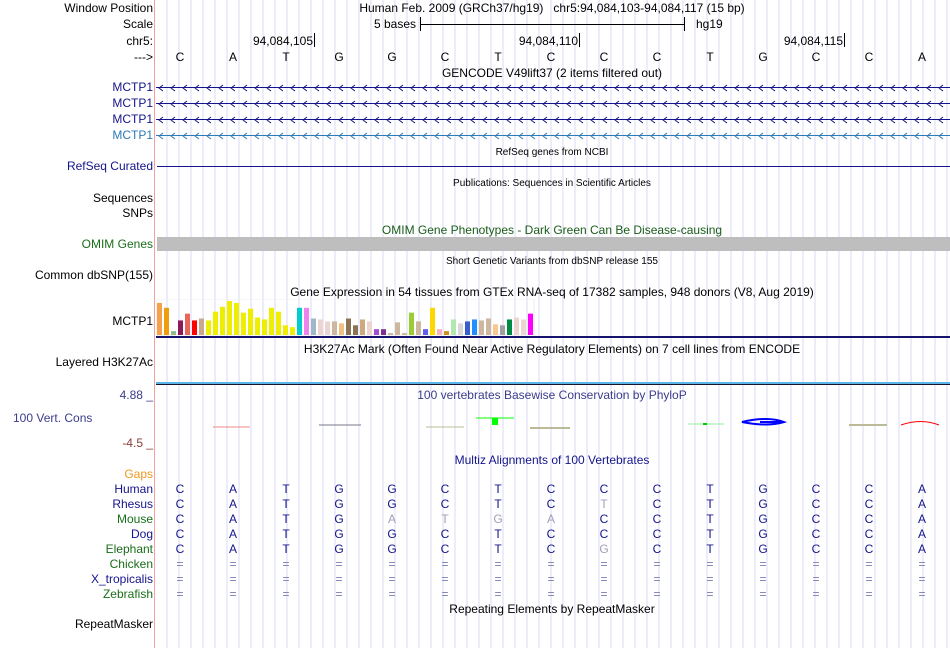 This screenshot has height=648, width=950. Describe the element at coordinates (133, 489) in the screenshot. I see `species-label: Human` at that location.